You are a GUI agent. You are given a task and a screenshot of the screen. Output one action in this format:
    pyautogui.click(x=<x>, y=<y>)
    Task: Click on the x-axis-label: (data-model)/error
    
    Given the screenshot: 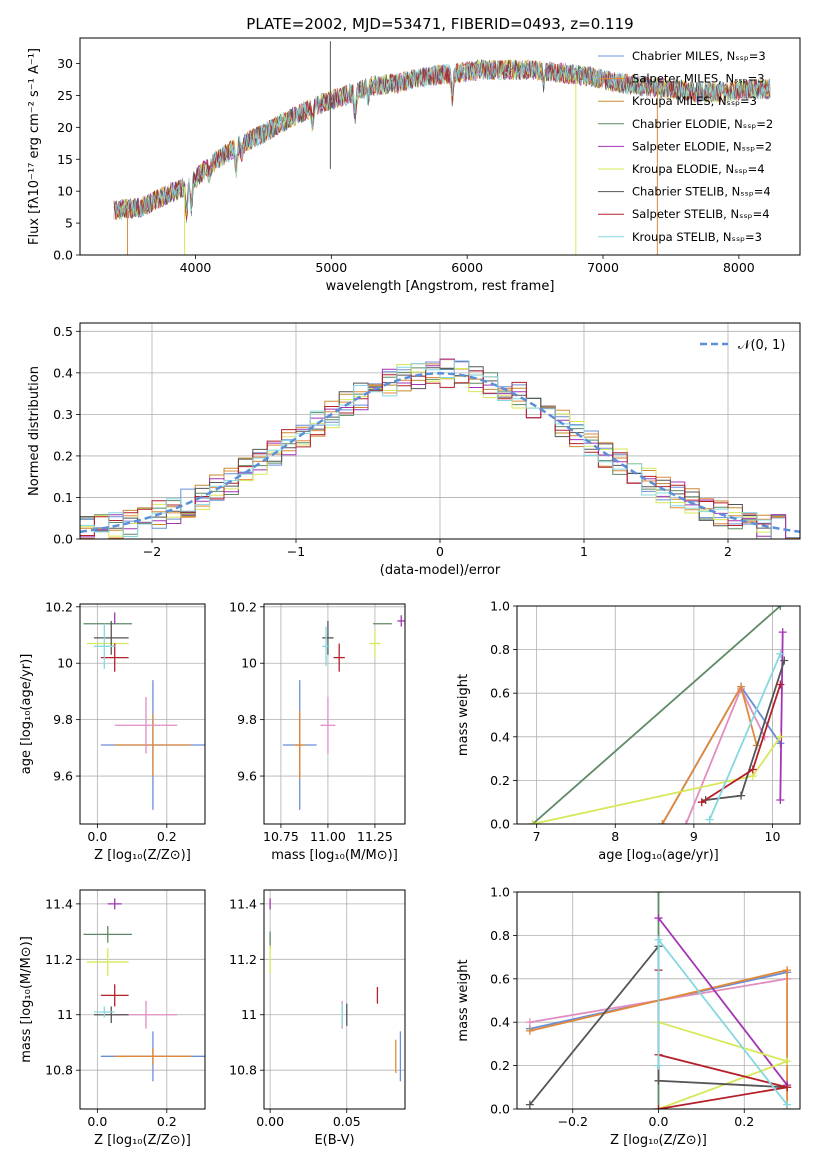 What is the action you would take?
    pyautogui.click(x=440, y=570)
    